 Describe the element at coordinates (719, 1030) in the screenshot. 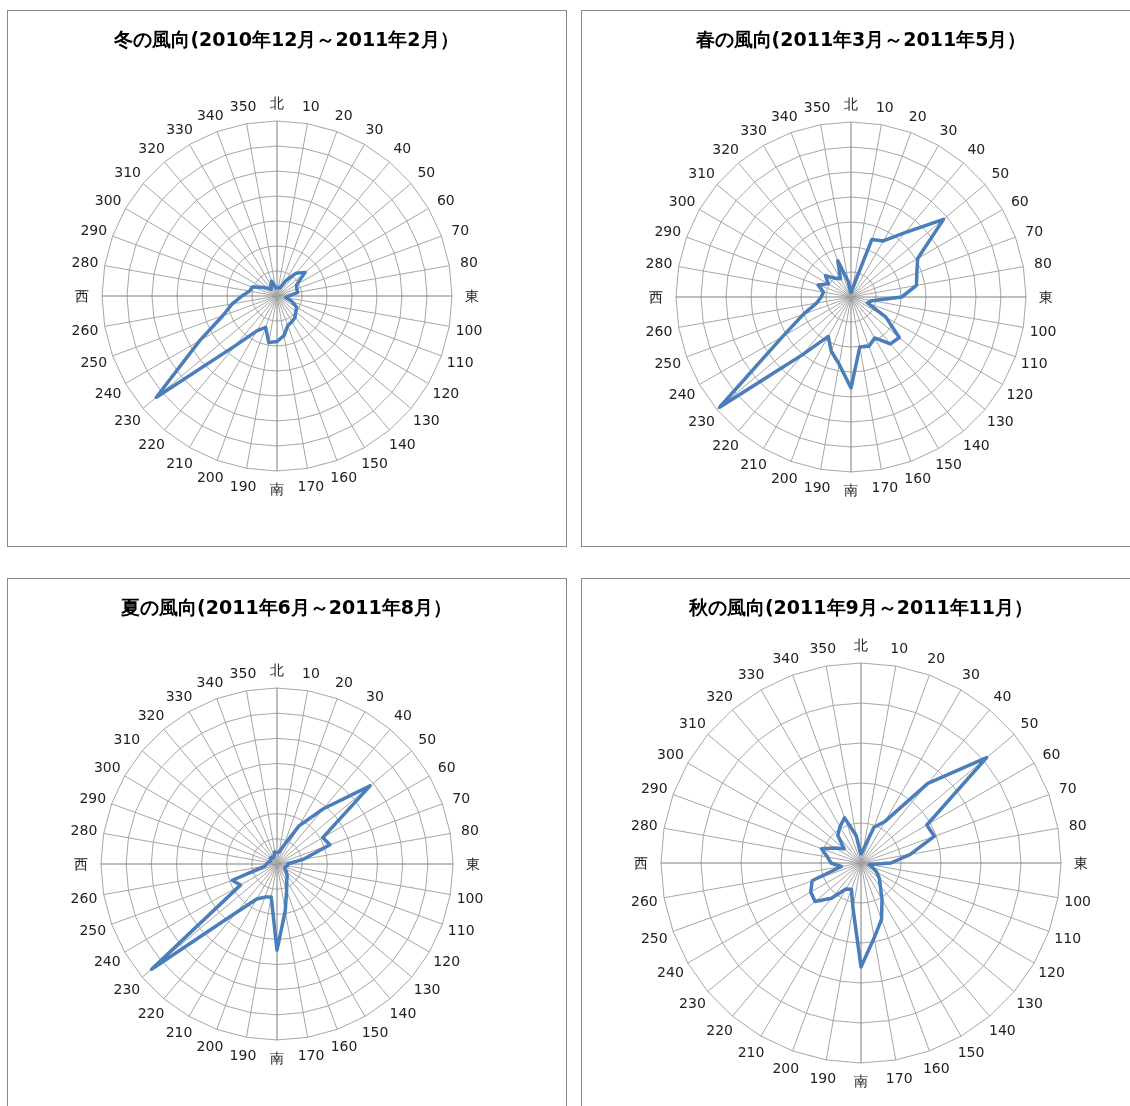

I see `spoke-label: 220` at that location.